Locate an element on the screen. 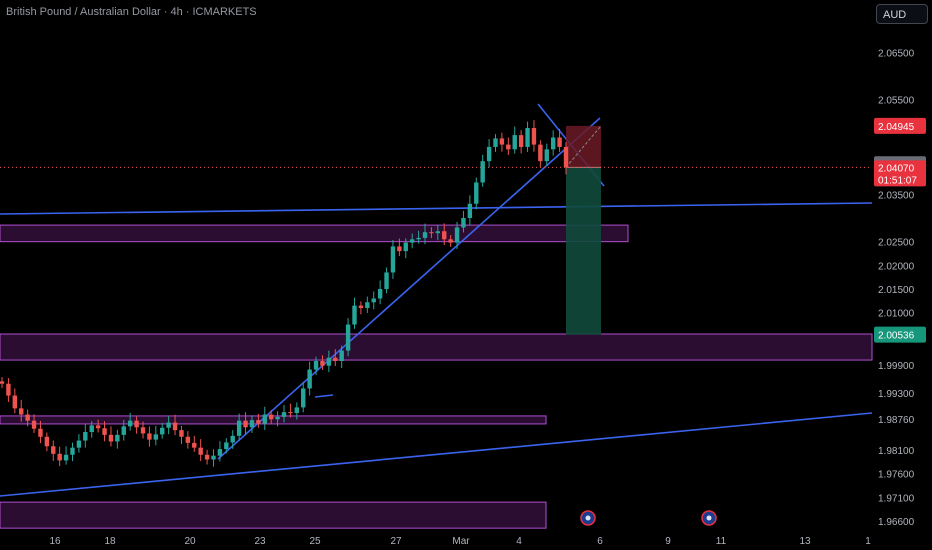 The width and height of the screenshot is (932, 550). time-tick-label: 4 is located at coordinates (519, 541).